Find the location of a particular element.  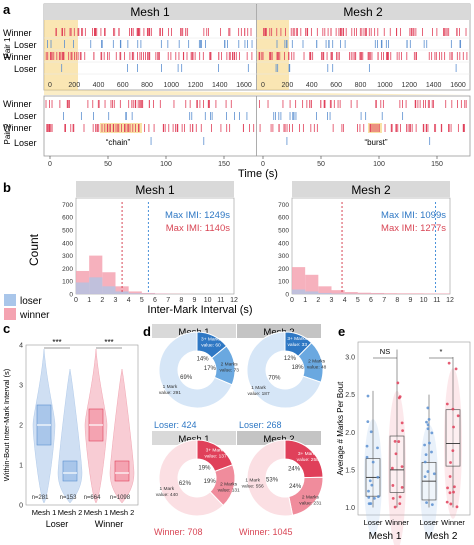

x-tick-label: 0 is located at coordinates (292, 300).